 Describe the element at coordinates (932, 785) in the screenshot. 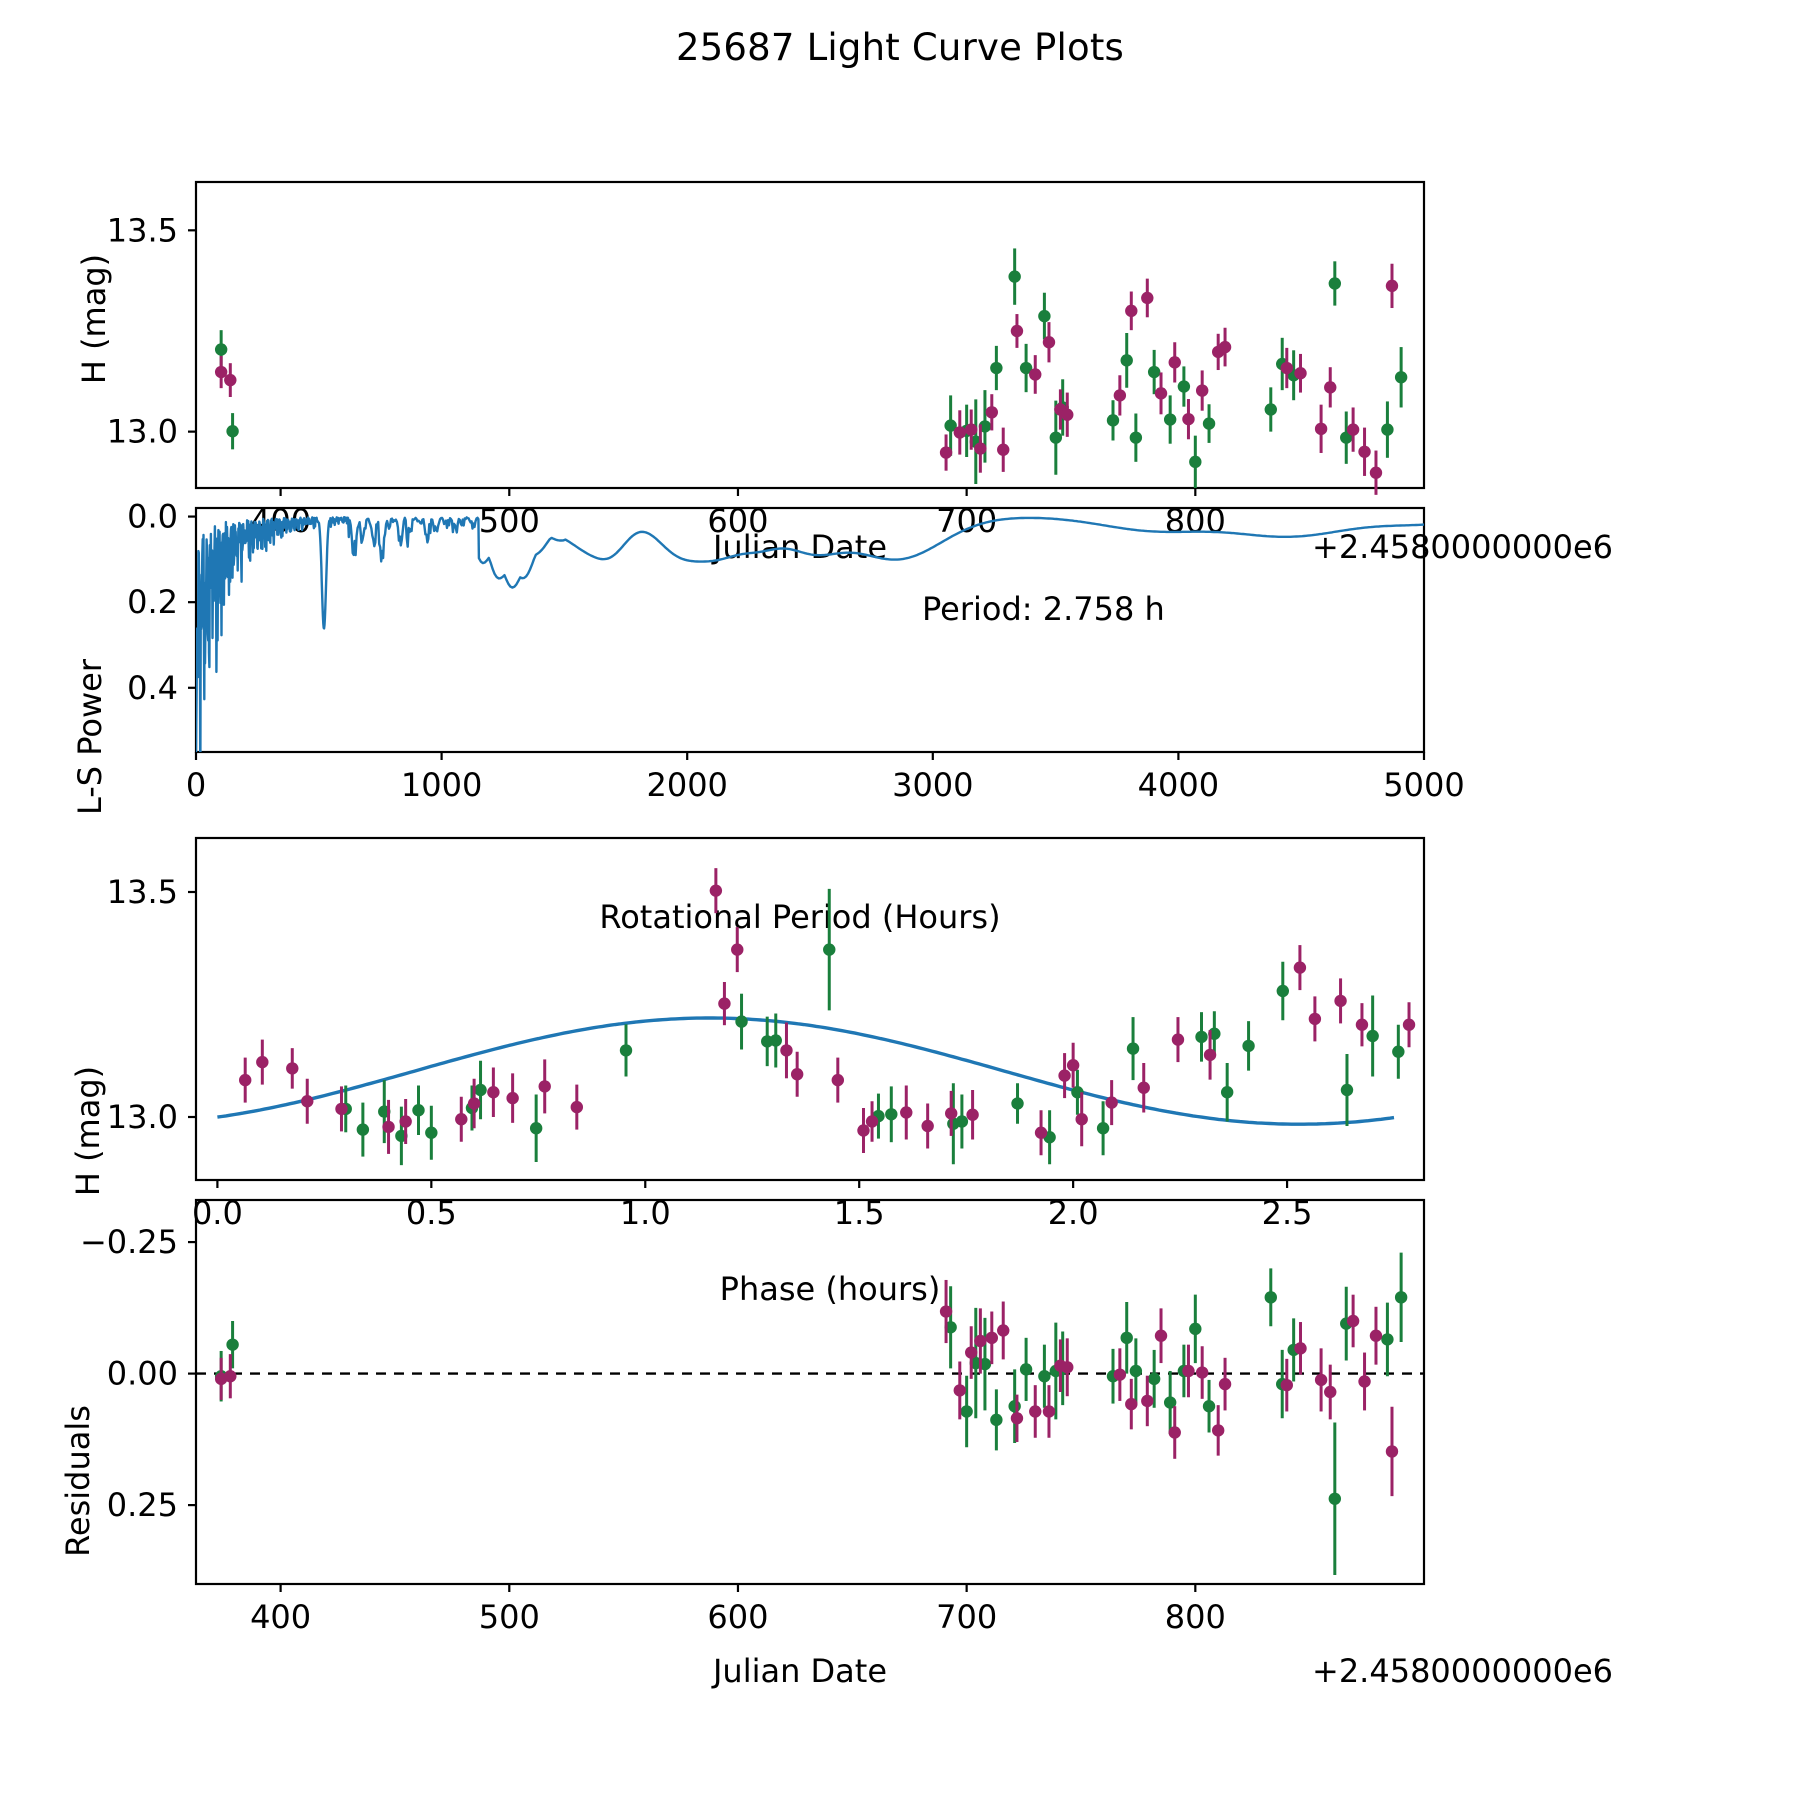

I see `svg-text: 3000` at that location.